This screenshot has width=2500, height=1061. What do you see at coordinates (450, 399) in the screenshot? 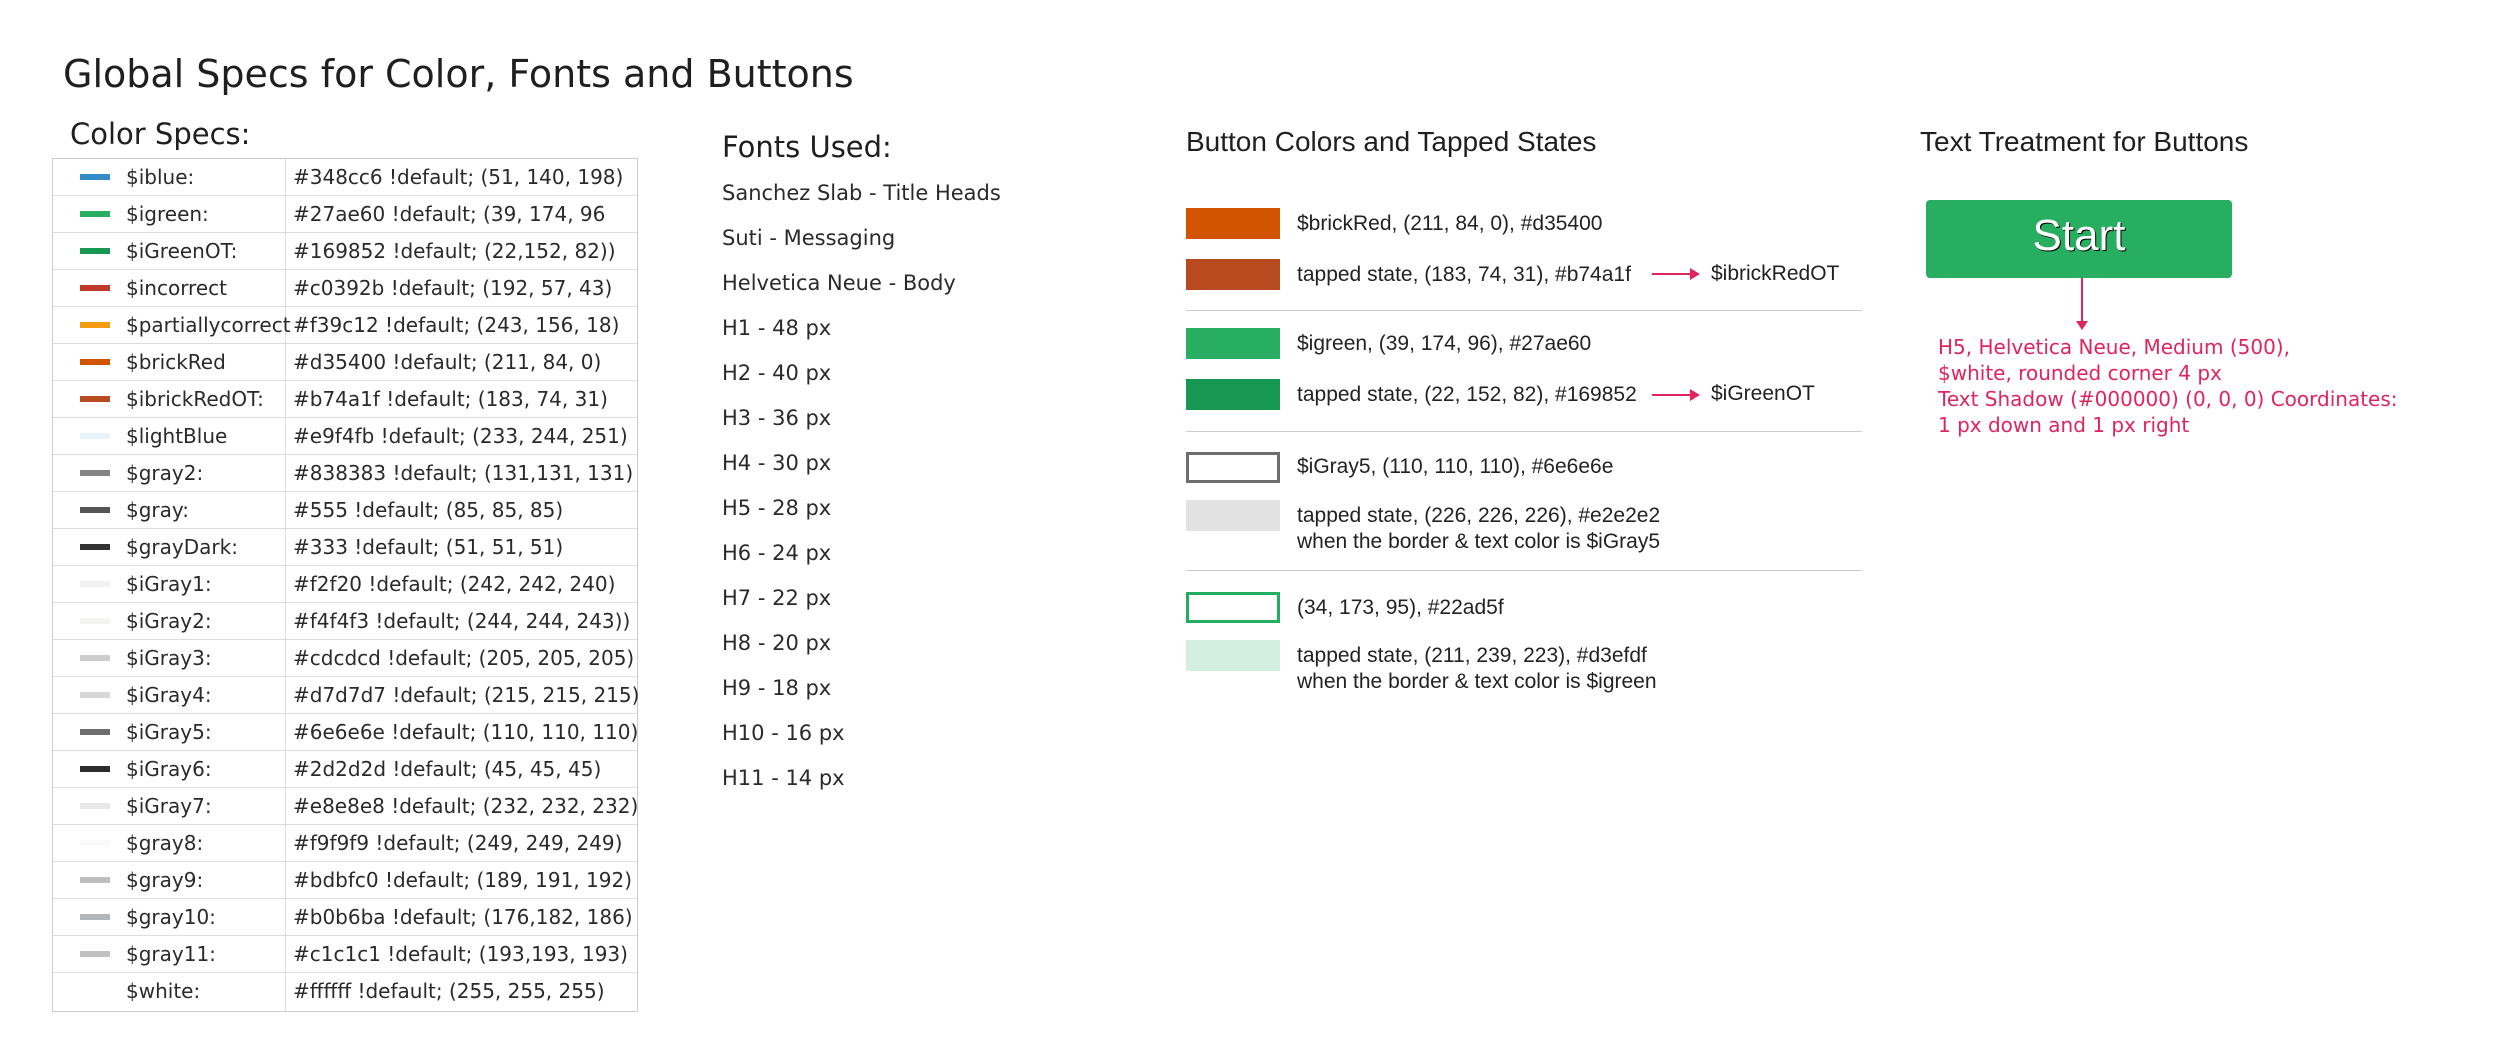
I see `color-value: #b74a1f !default; (183, 74, 31)` at bounding box center [450, 399].